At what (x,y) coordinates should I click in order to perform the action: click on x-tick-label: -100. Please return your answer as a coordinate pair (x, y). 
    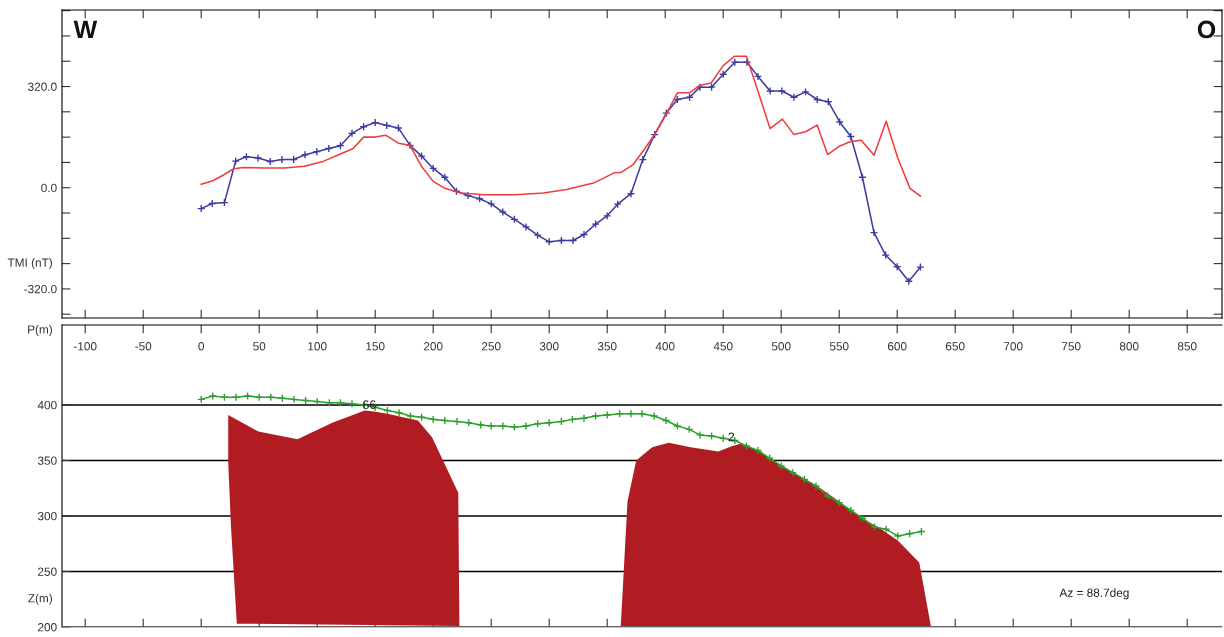
    Looking at the image, I should click on (85, 346).